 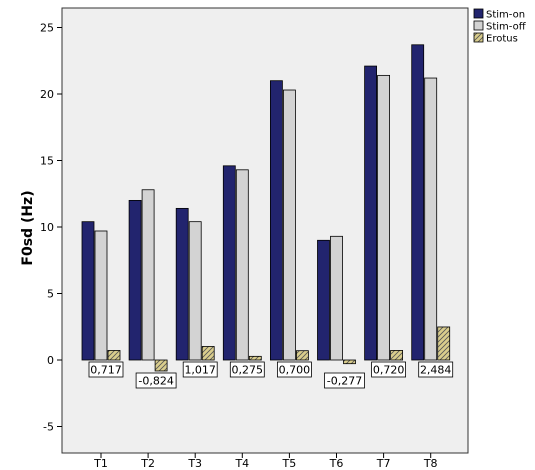 What do you see at coordinates (195, 291) in the screenshot?
I see `bar-stim-off-t3` at bounding box center [195, 291].